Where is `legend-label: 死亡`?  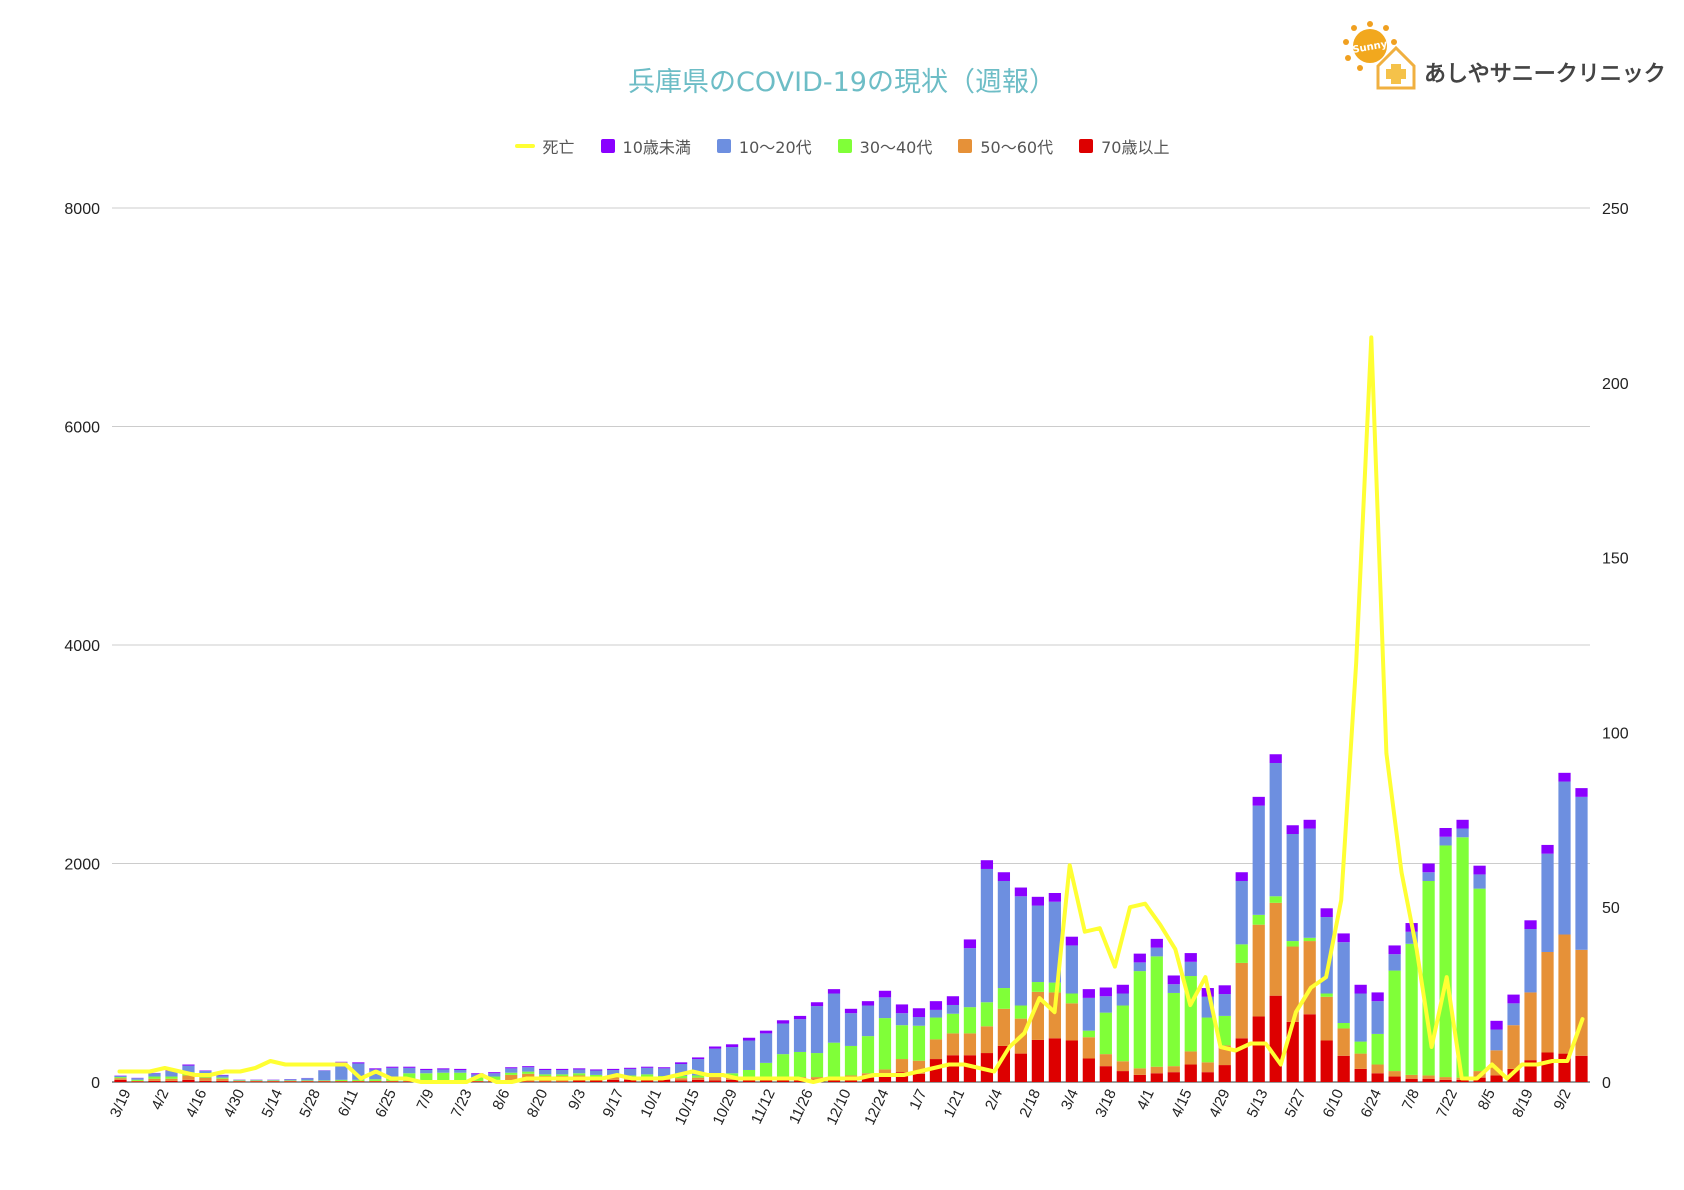
legend-label: 死亡 is located at coordinates (558, 147).